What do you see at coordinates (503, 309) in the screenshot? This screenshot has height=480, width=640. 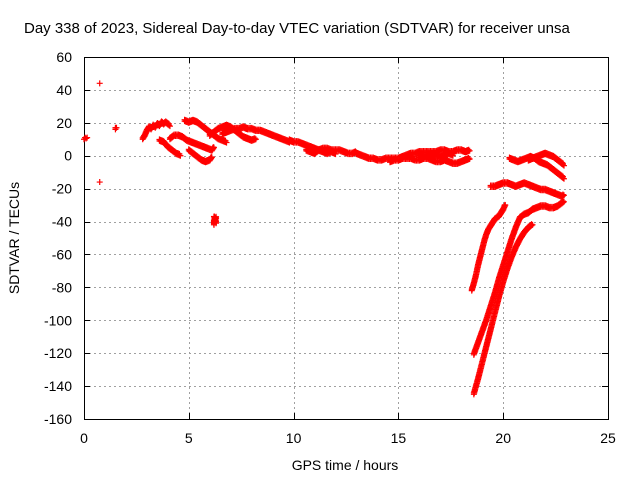 I see `series-arc-p` at bounding box center [503, 309].